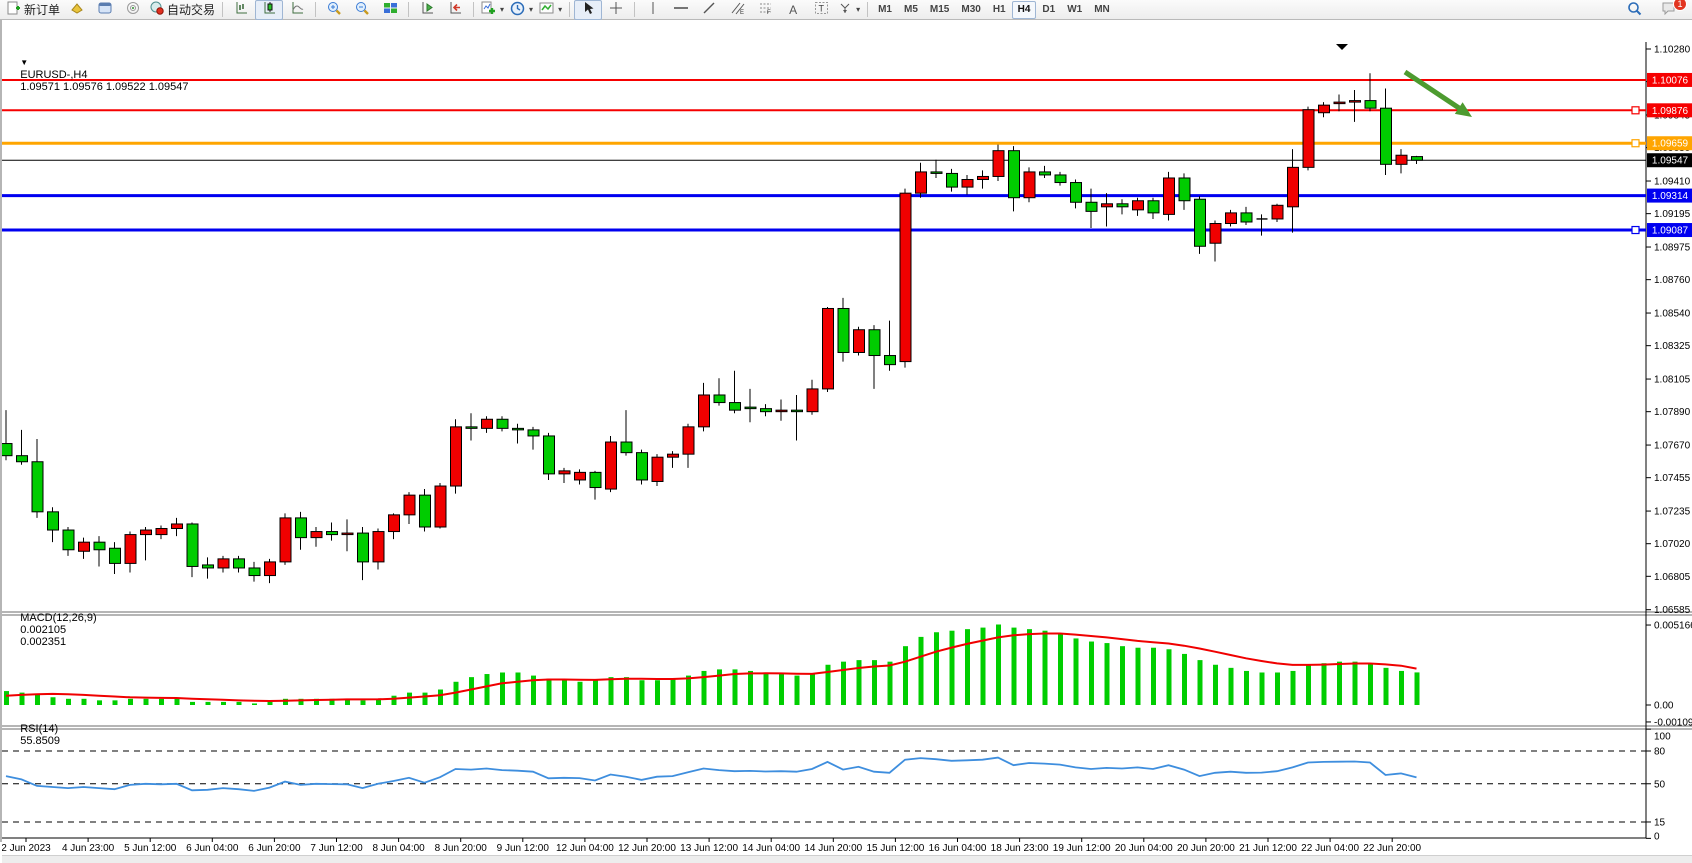  What do you see at coordinates (1024, 9) in the screenshot?
I see `timeframe-h4-button: H4` at bounding box center [1024, 9].